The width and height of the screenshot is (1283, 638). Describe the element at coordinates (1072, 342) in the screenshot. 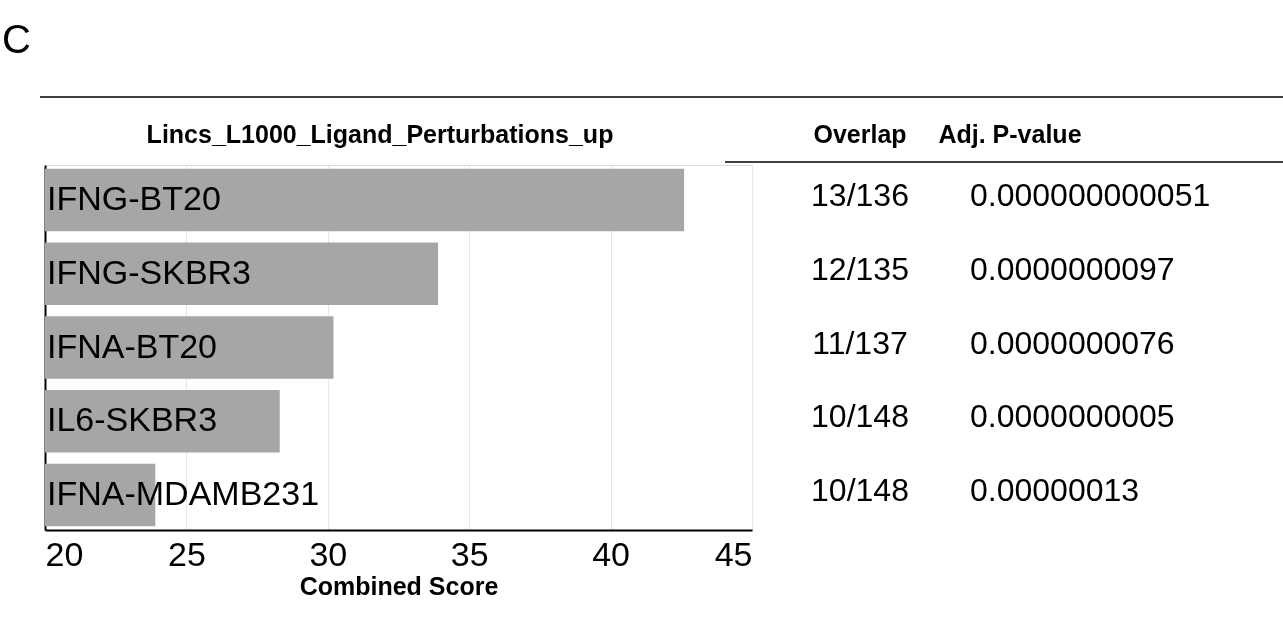

I see `text: 0.0000000076` at that location.